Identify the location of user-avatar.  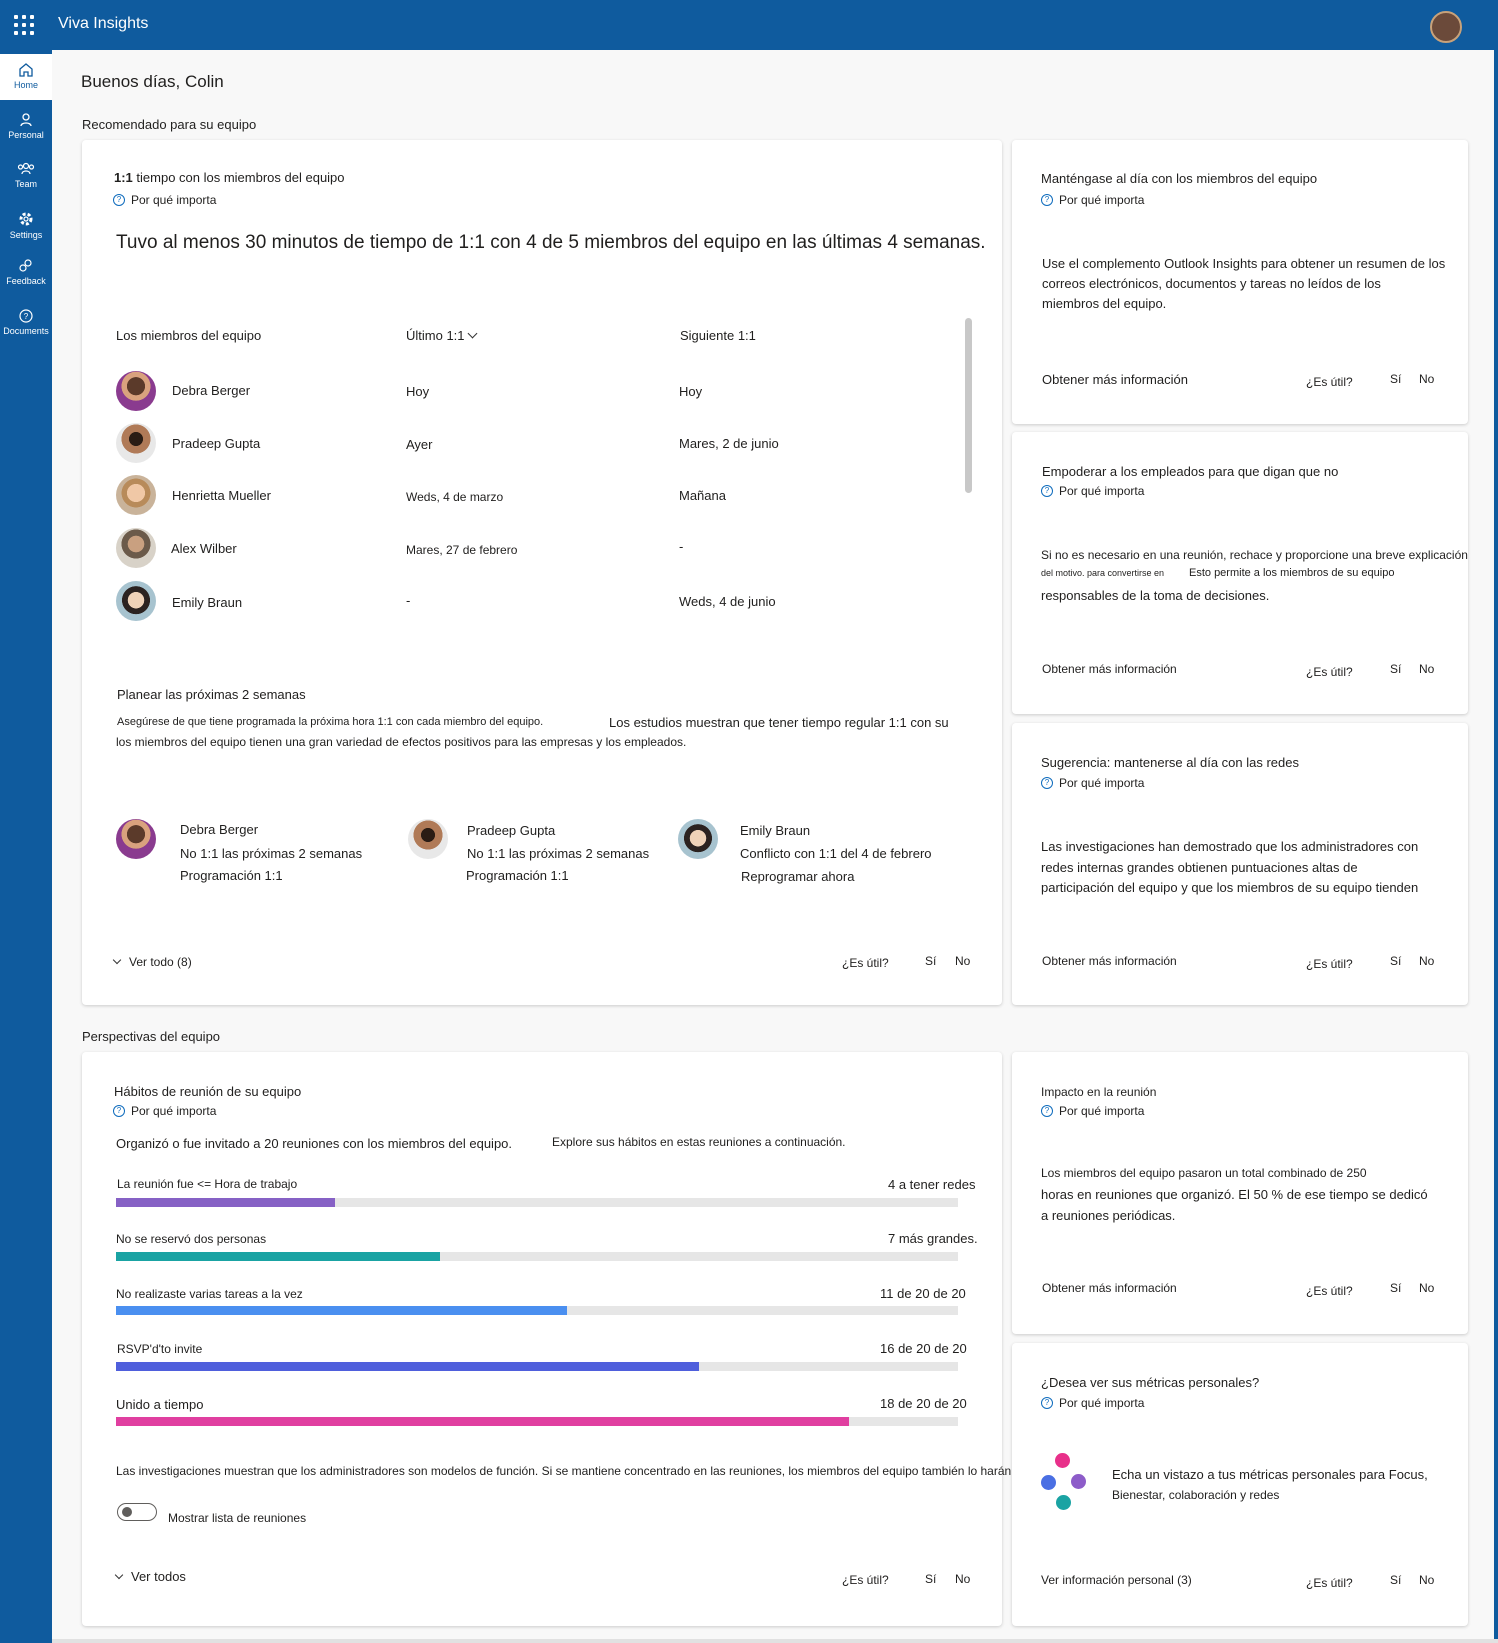
(1446, 27).